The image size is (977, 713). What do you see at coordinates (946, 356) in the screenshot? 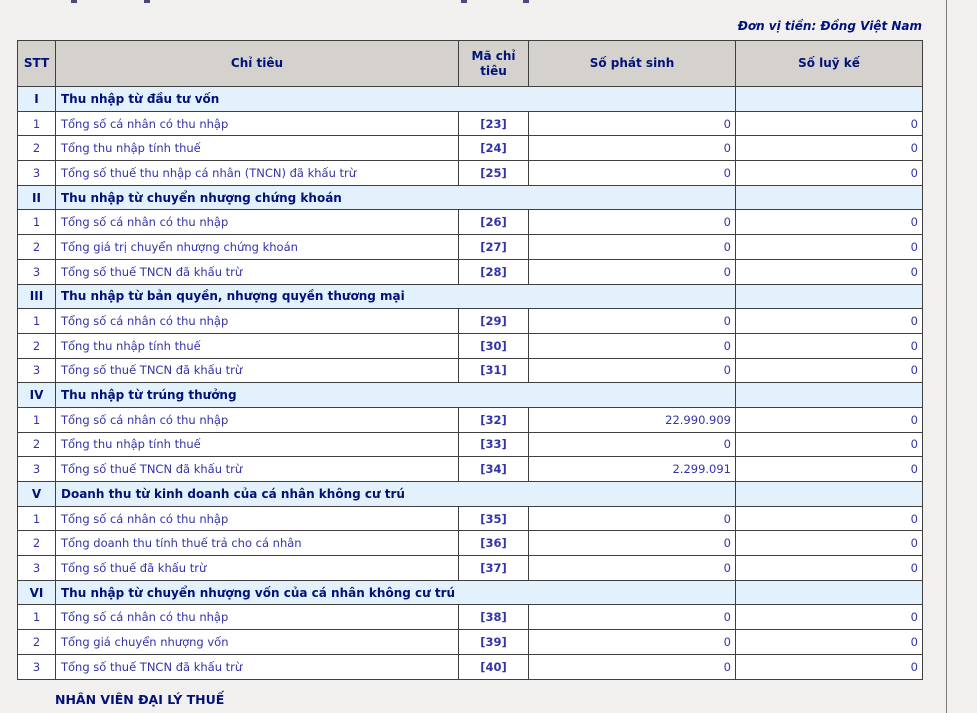
I see `panel-divider` at bounding box center [946, 356].